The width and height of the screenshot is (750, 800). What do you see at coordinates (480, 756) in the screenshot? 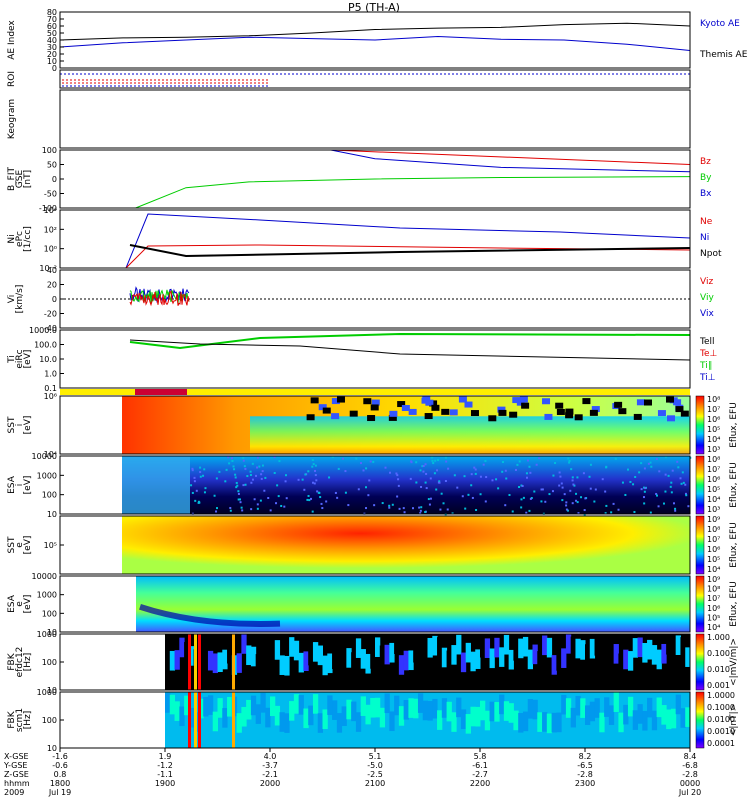
I see `x-tick-label: 5.8` at bounding box center [480, 756].